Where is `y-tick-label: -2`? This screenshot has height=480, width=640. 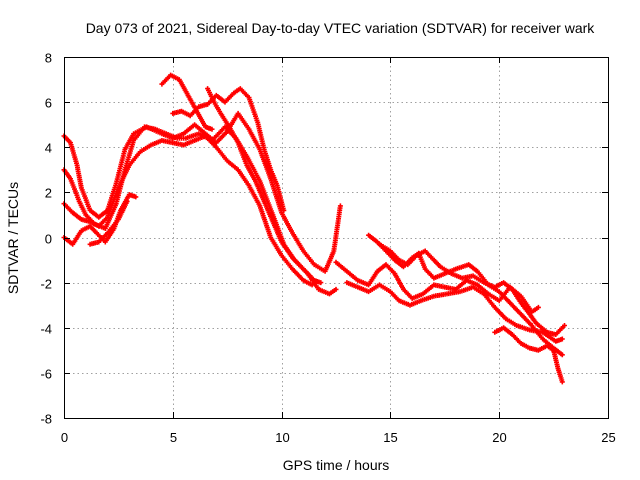 y-tick-label: -2 is located at coordinates (46, 284).